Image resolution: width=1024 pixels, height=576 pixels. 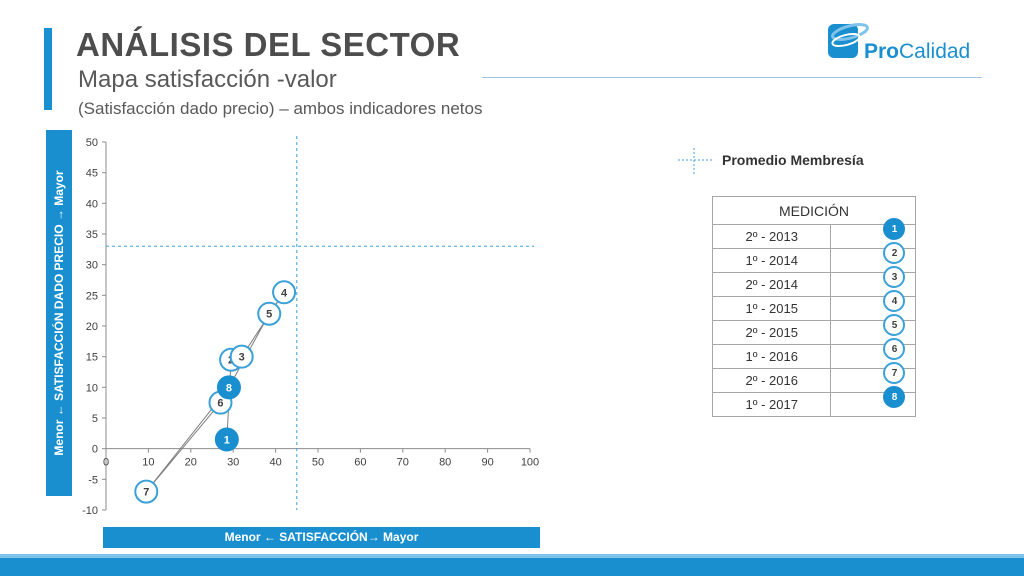 I want to click on row-marker: 3, so click(x=894, y=277).